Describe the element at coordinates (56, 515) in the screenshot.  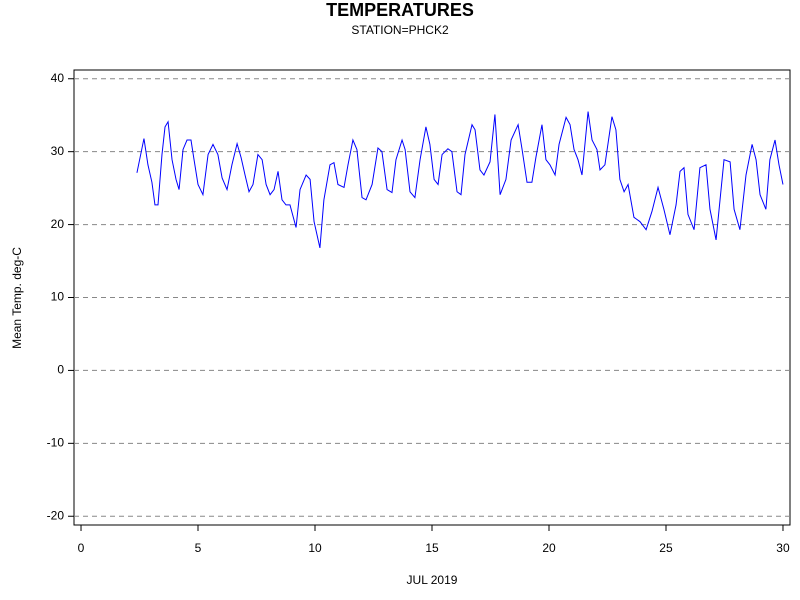
I see `y-tick-label: -20` at that location.